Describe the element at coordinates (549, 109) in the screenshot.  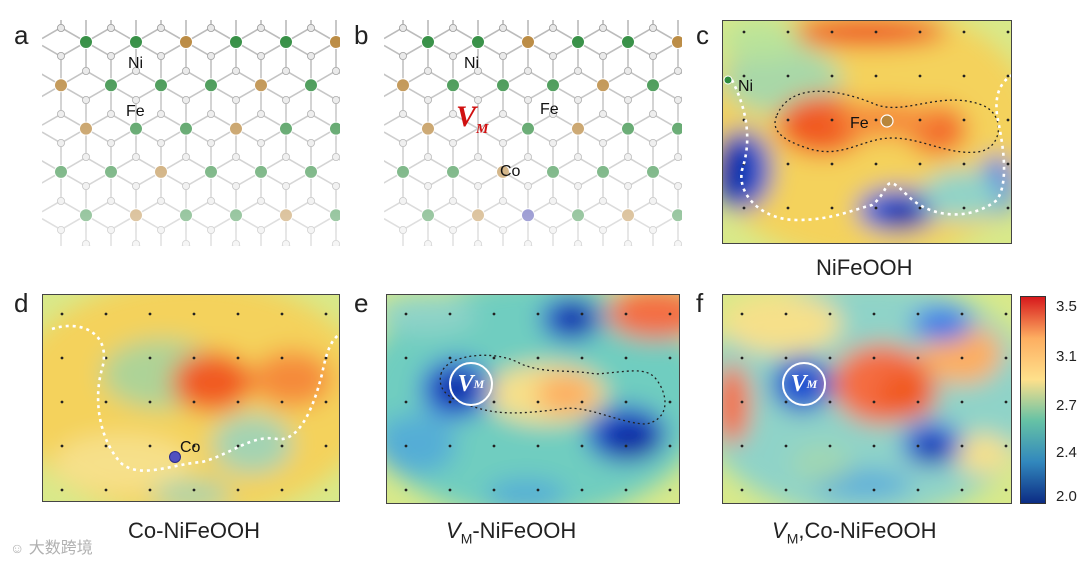
I see `fe-label-b: Fe` at that location.